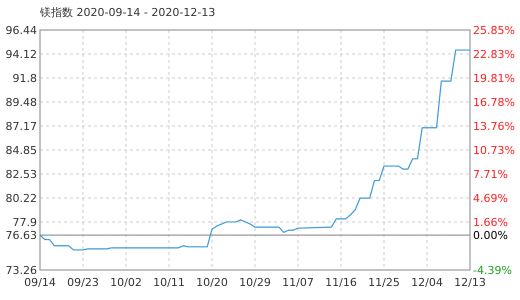 The height and width of the screenshot is (300, 520). Describe the element at coordinates (21, 30) in the screenshot. I see `y-tick-label: 96.44` at that location.